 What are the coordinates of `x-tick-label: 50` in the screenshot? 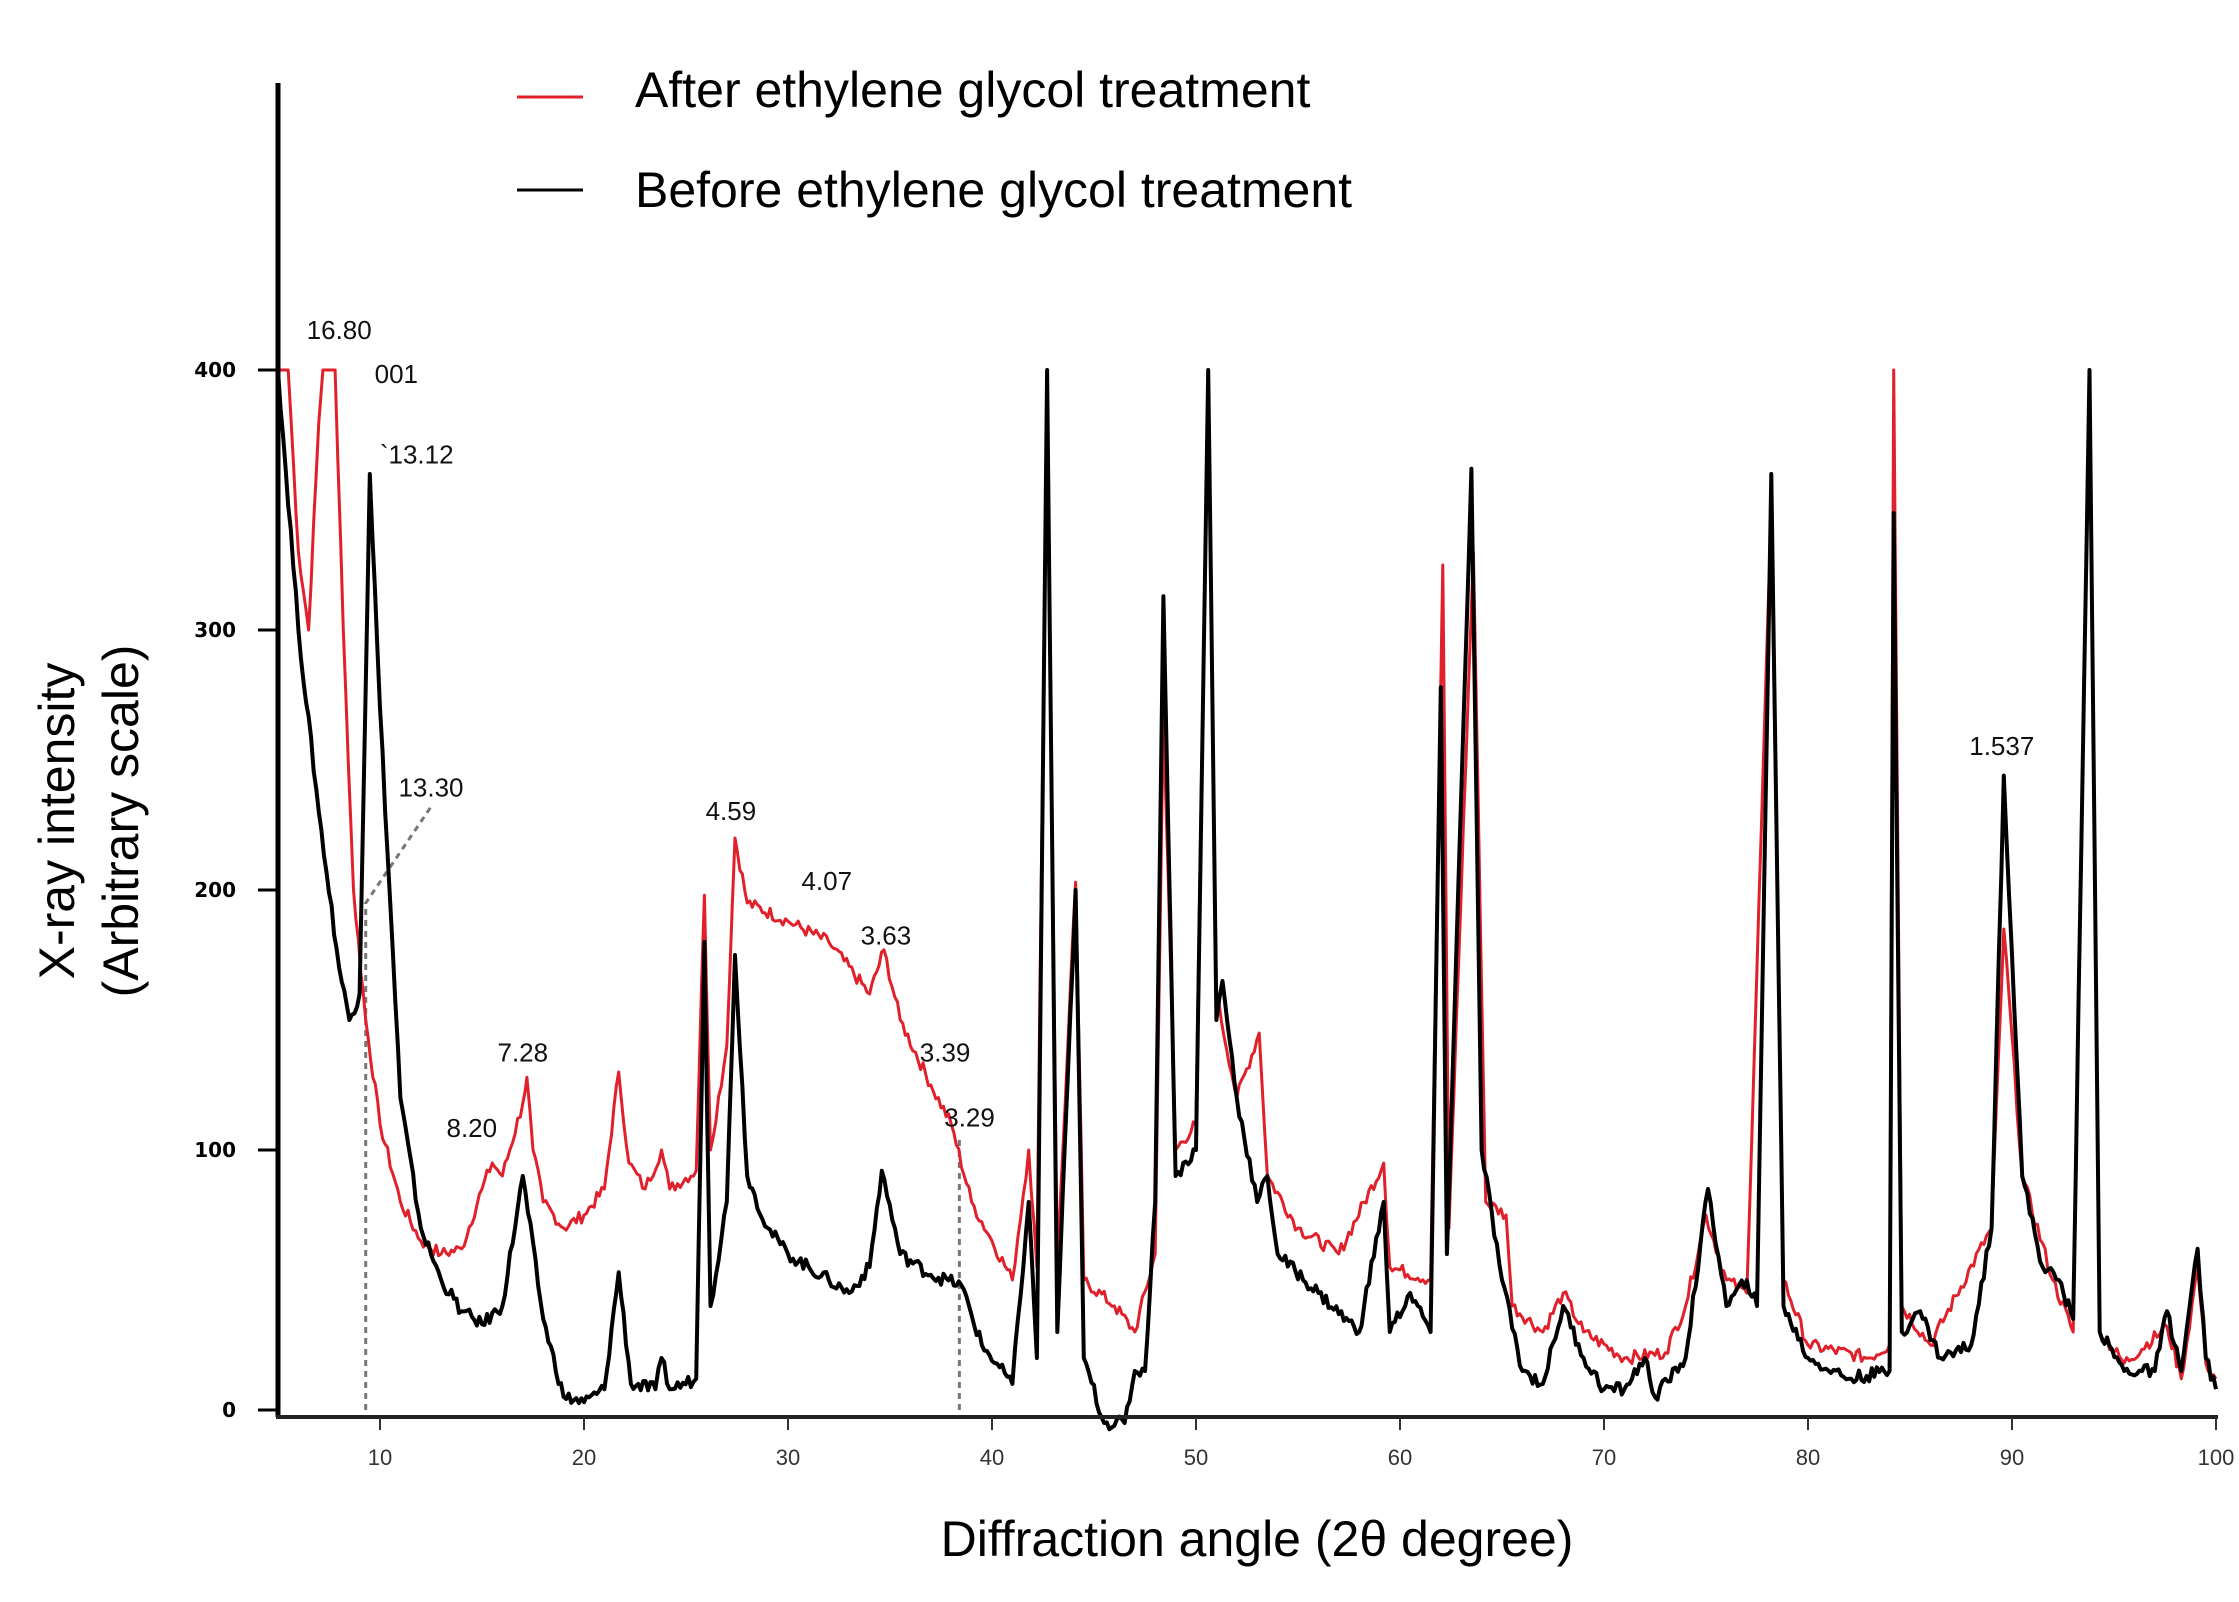 It's located at (1196, 1457).